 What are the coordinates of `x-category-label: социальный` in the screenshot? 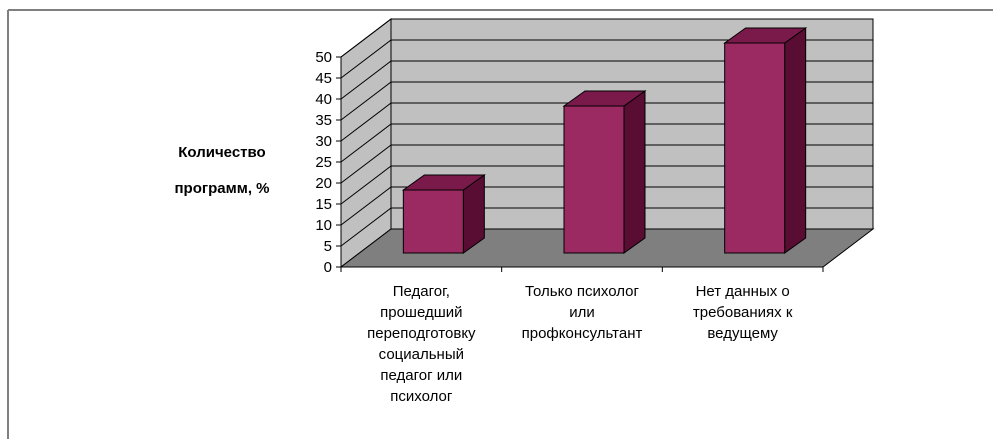 It's located at (421, 354).